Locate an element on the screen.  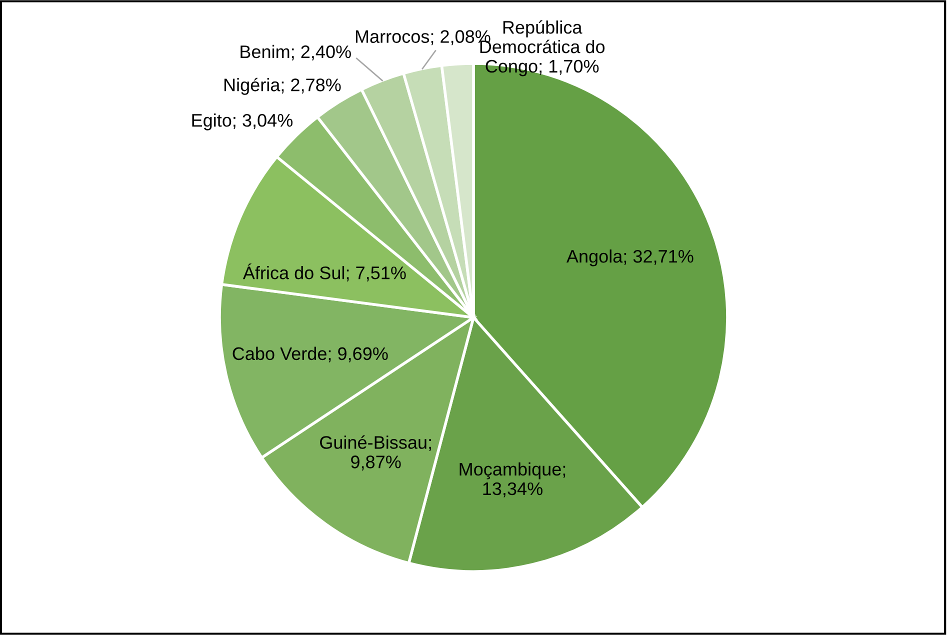
slice-label: Egito; 3,04% is located at coordinates (242, 122).